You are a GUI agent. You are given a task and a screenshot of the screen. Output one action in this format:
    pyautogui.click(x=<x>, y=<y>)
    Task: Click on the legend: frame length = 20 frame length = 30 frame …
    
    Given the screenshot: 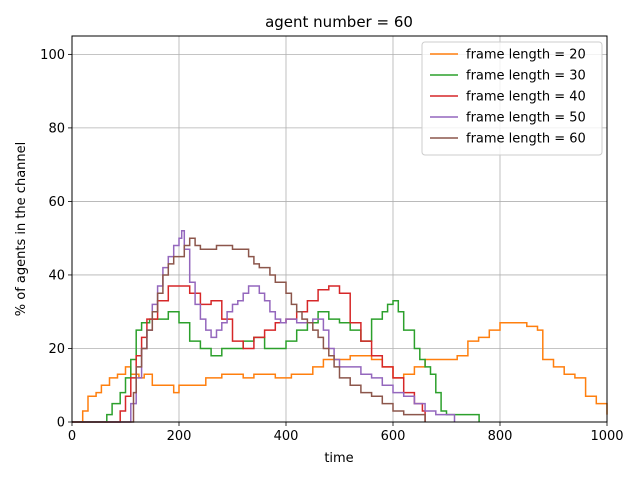 What is the action you would take?
    pyautogui.click(x=512, y=98)
    